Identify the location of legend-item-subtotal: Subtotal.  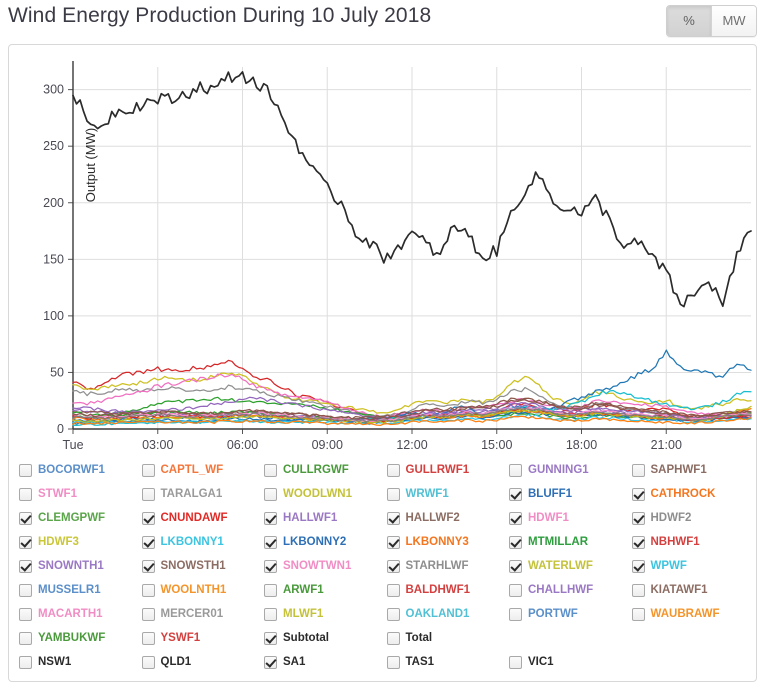
(321, 638).